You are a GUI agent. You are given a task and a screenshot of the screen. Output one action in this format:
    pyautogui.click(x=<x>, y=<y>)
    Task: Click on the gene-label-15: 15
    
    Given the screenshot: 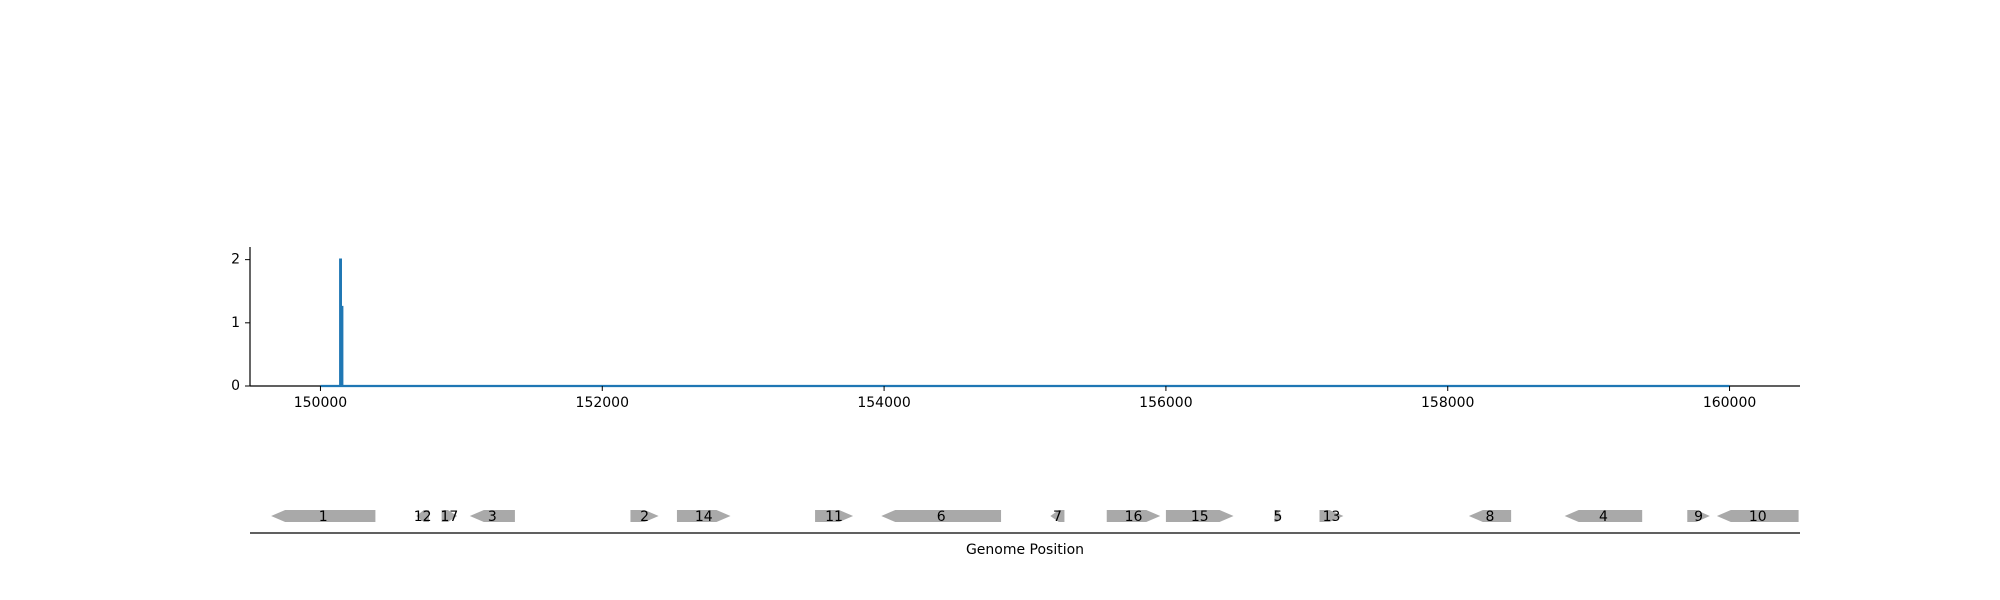 What is the action you would take?
    pyautogui.click(x=1200, y=517)
    